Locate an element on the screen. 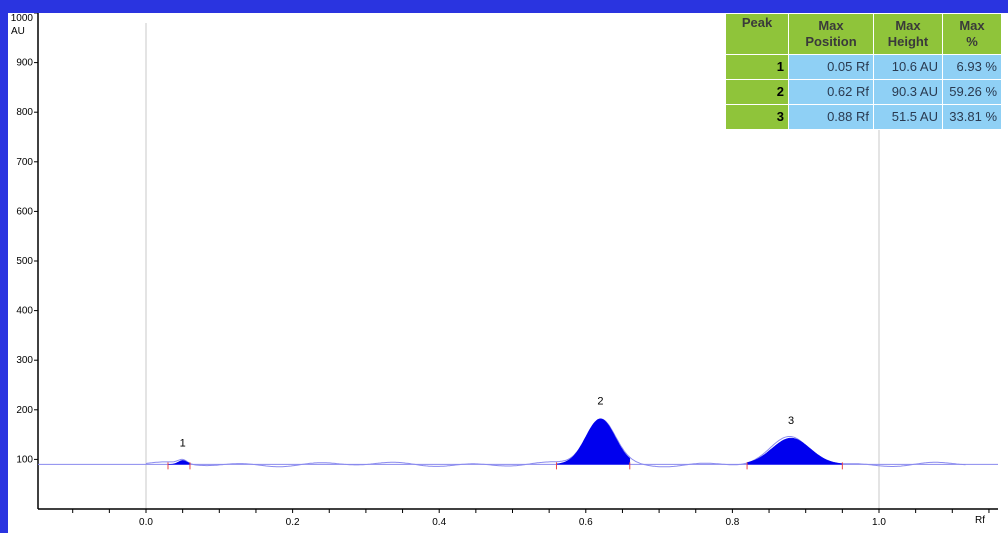  peak-label-3: 3 is located at coordinates (791, 421).